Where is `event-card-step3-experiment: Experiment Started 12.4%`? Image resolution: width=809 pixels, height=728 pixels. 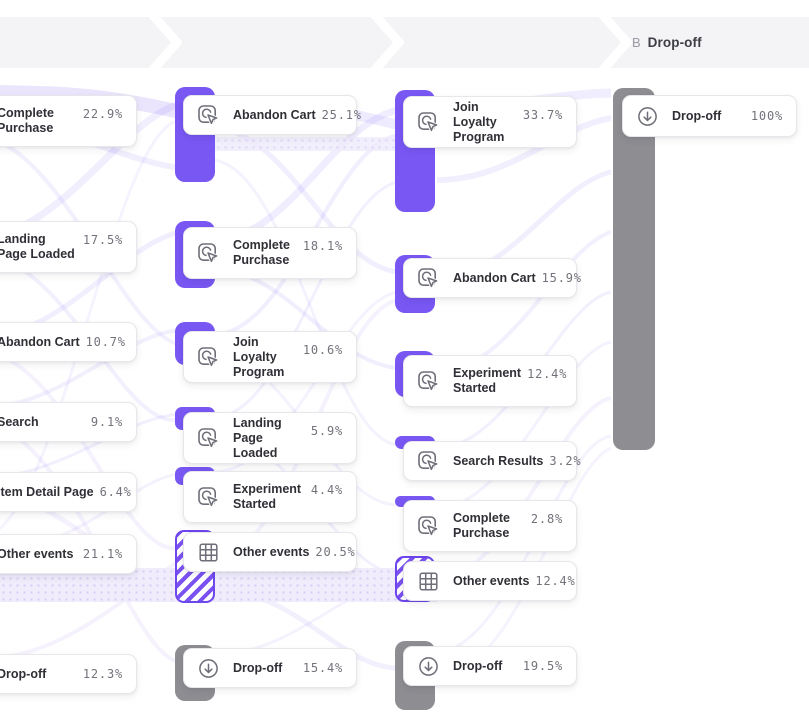
event-card-step3-experiment: Experiment Started 12.4% is located at coordinates (490, 381).